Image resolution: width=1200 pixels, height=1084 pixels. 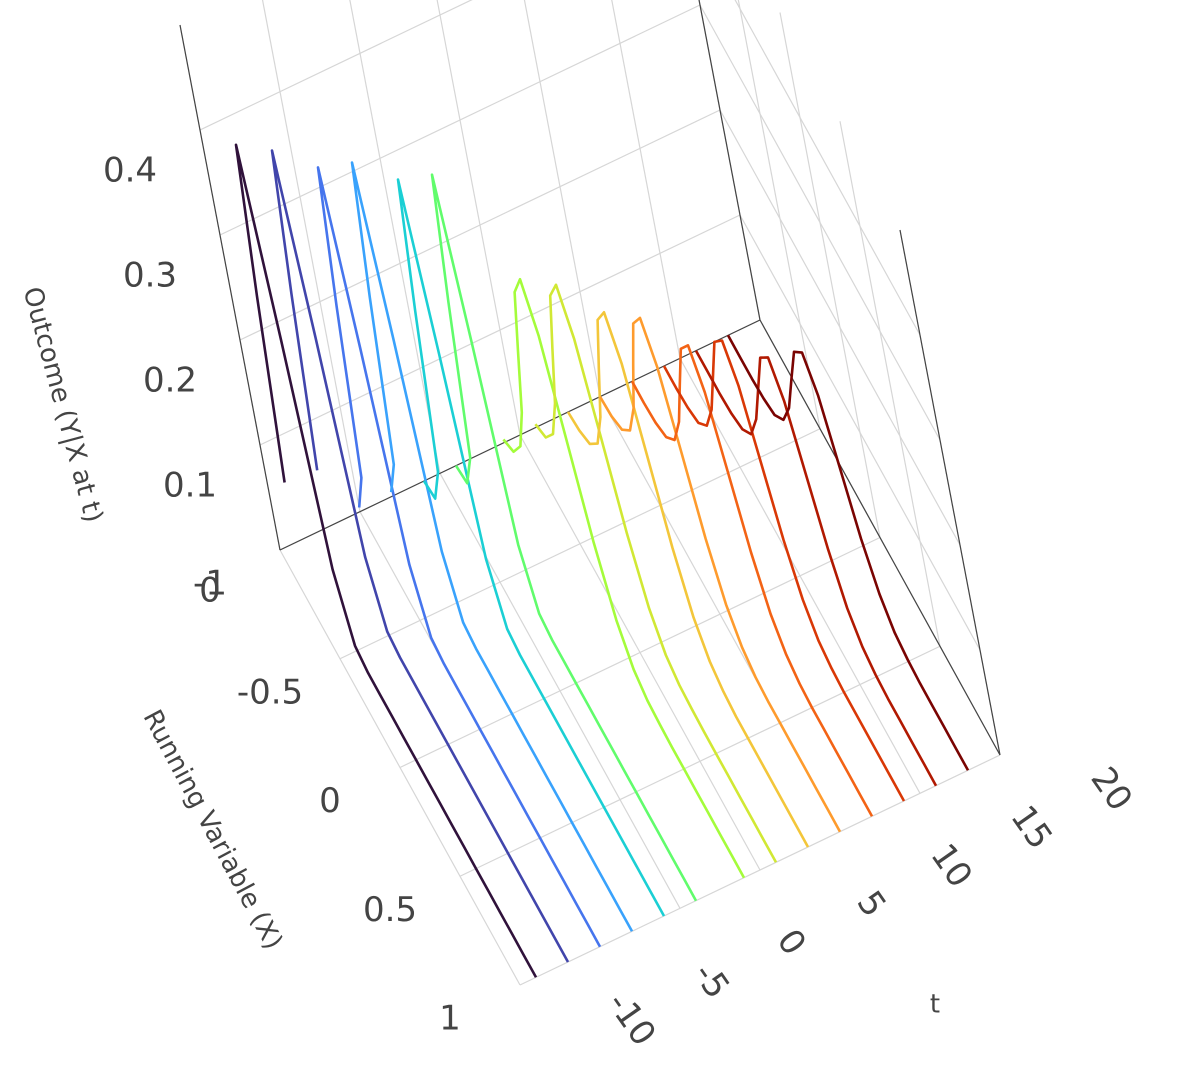 What do you see at coordinates (935, 1005) in the screenshot?
I see `t-axis-title: t` at bounding box center [935, 1005].